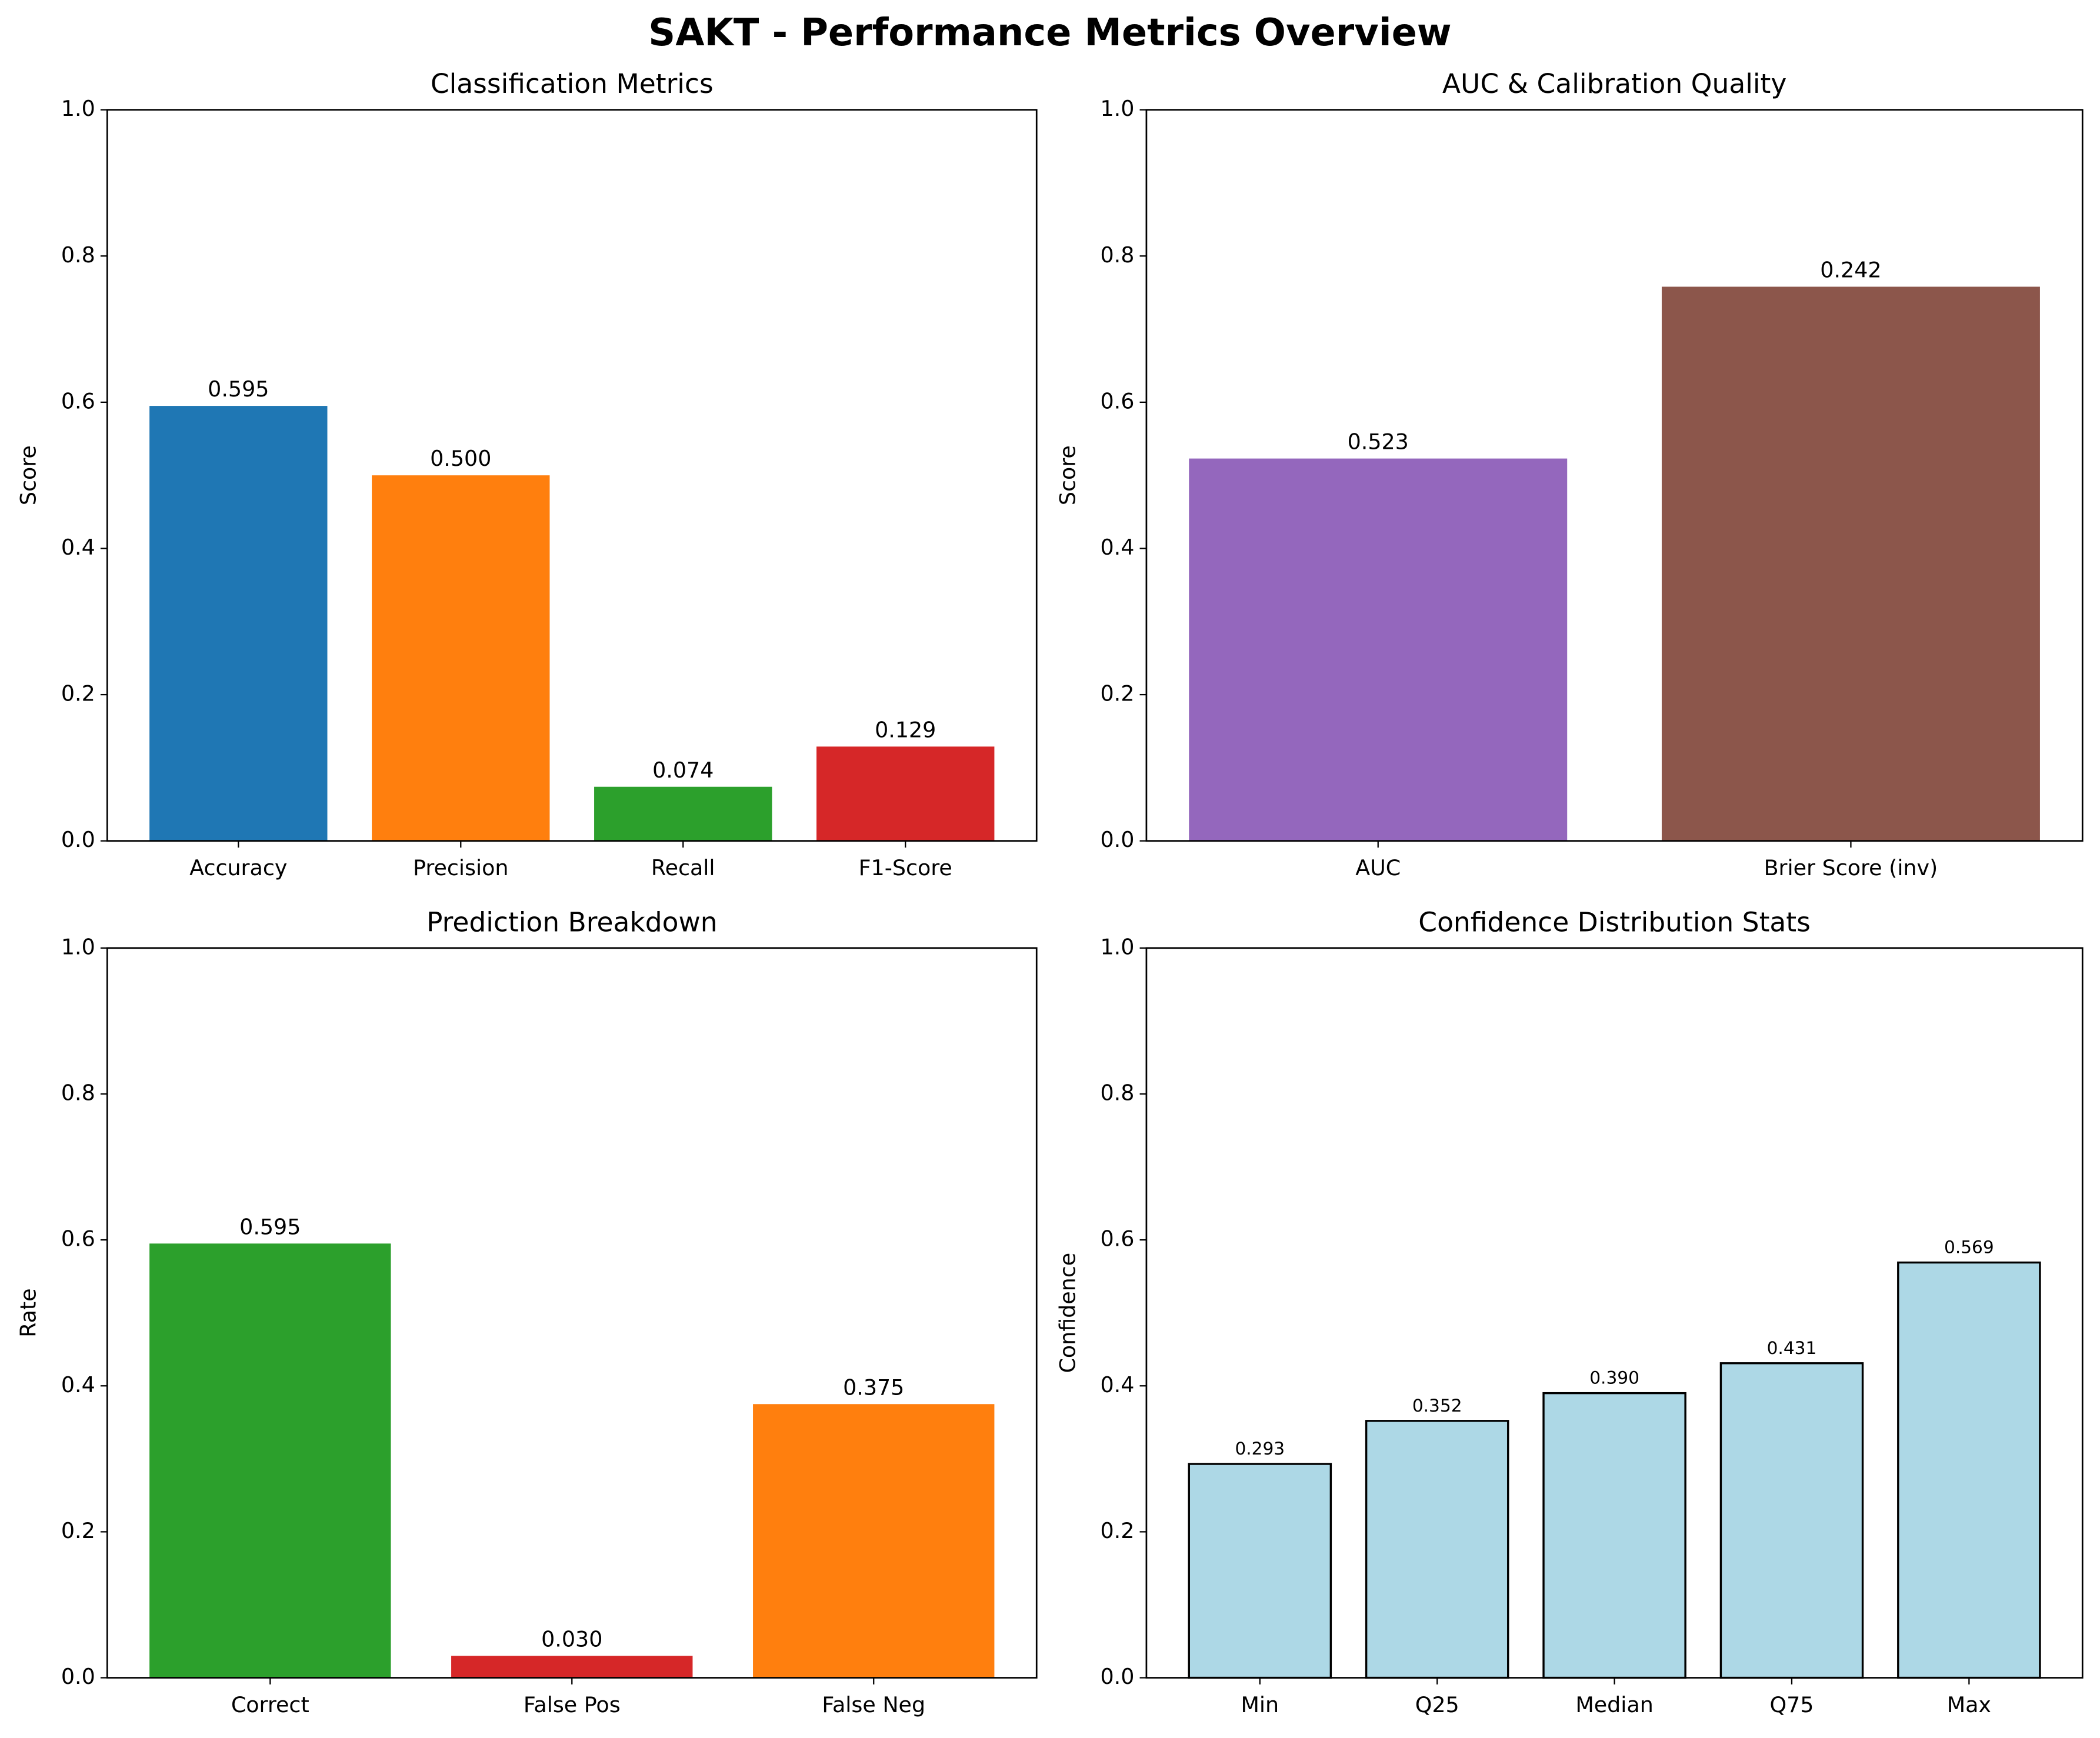 The image size is (2100, 1738). Describe the element at coordinates (1437, 1406) in the screenshot. I see `value-label: 0.352` at that location.